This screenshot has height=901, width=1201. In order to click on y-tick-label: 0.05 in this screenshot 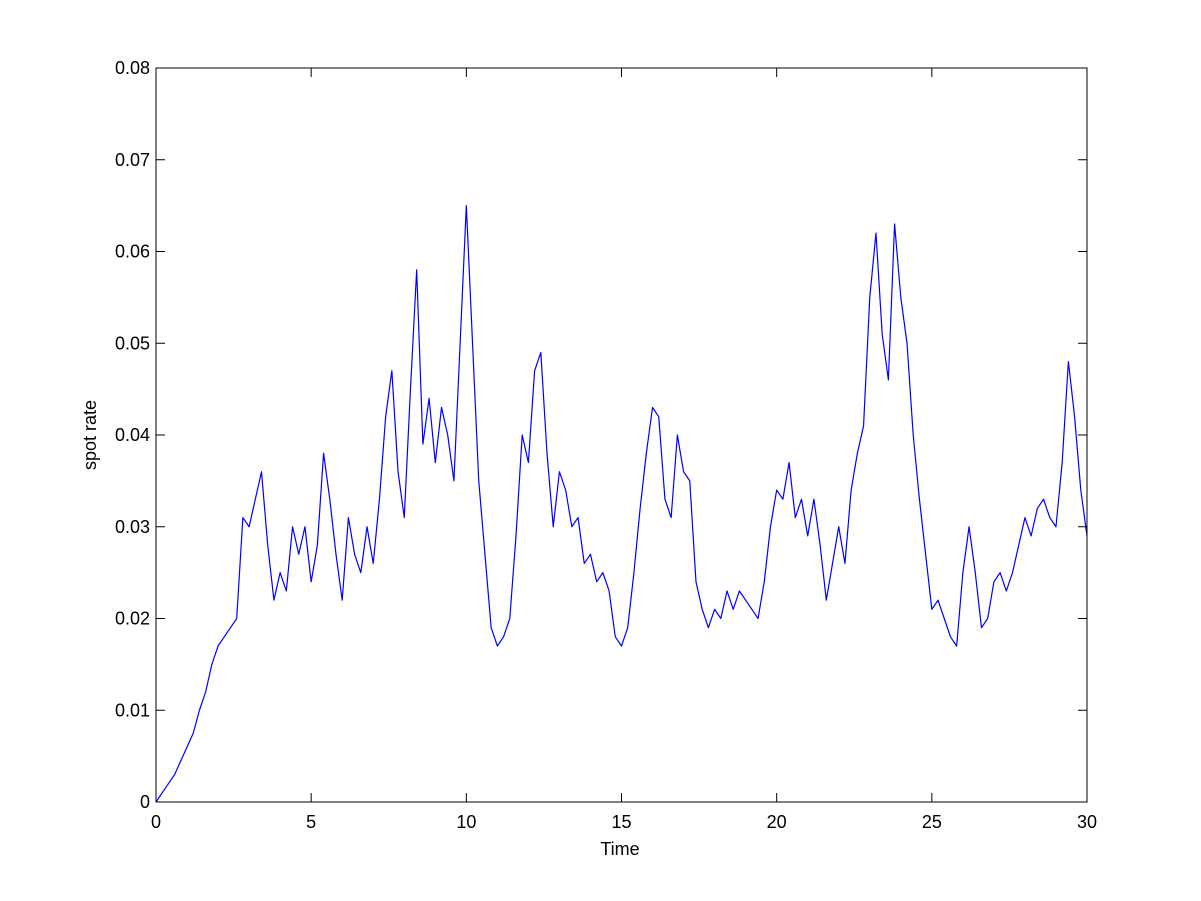, I will do `click(132, 343)`.